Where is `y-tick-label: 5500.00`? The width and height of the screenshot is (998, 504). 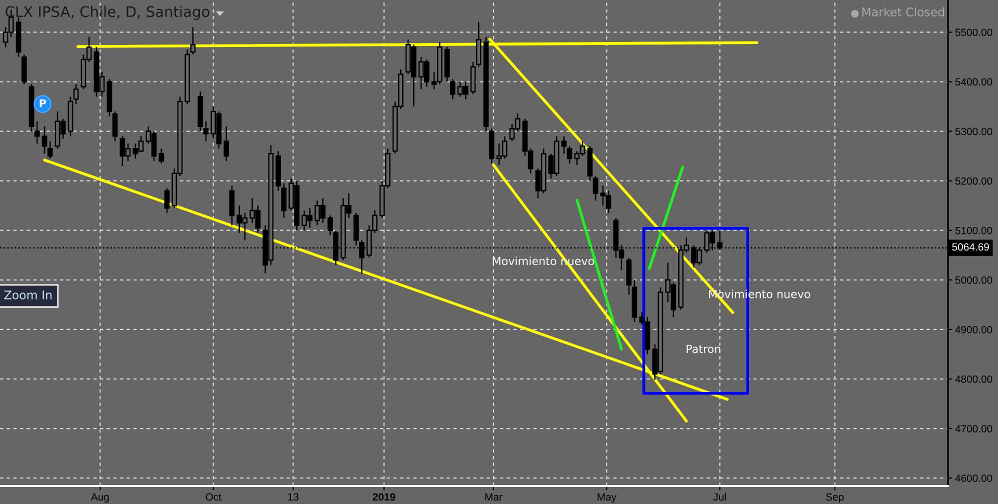
y-tick-label: 5500.00 is located at coordinates (973, 32).